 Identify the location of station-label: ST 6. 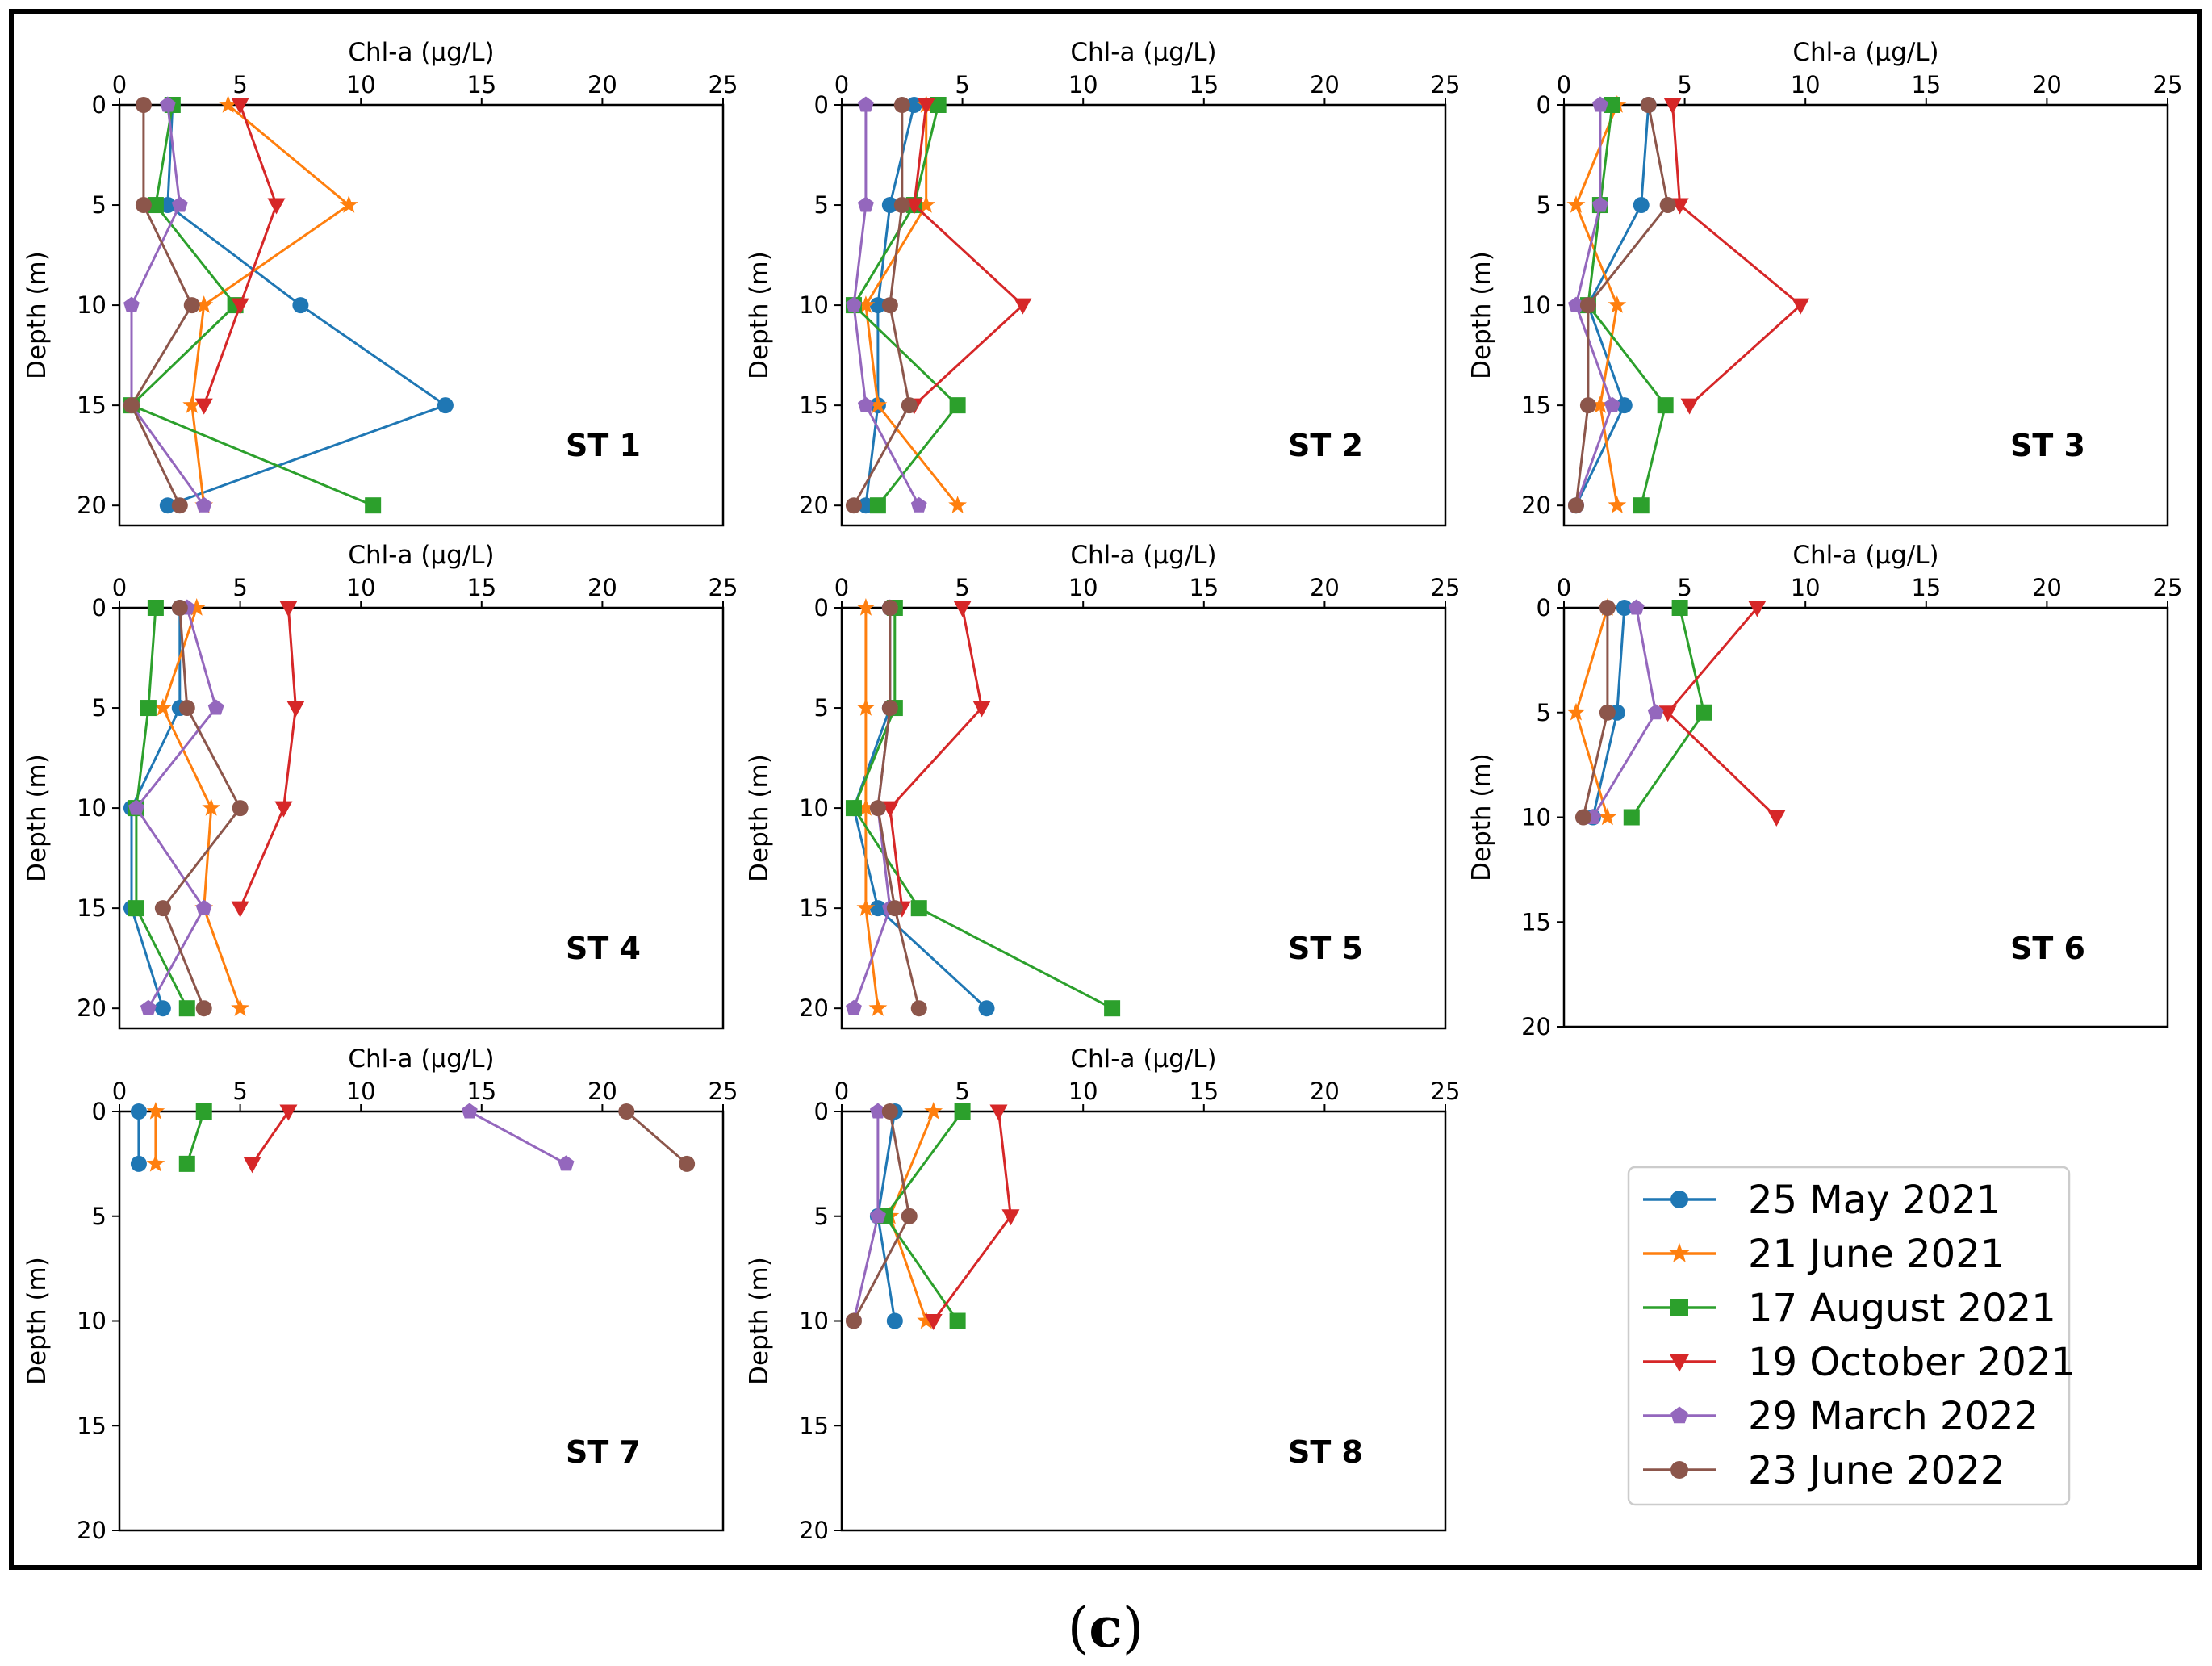
(2047, 948).